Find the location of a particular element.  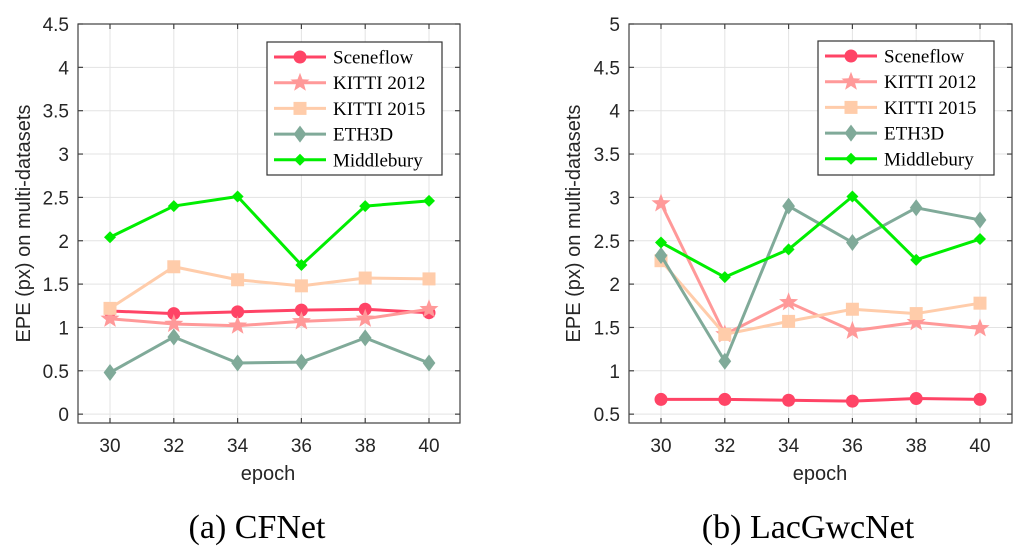

series-middlebury is located at coordinates (820, 237).